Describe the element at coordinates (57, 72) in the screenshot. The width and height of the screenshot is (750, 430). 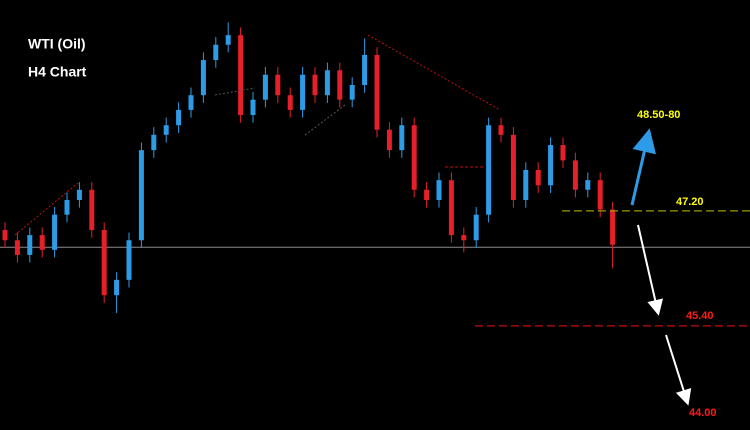
I see `chart-subtitle: H4 Chart` at that location.